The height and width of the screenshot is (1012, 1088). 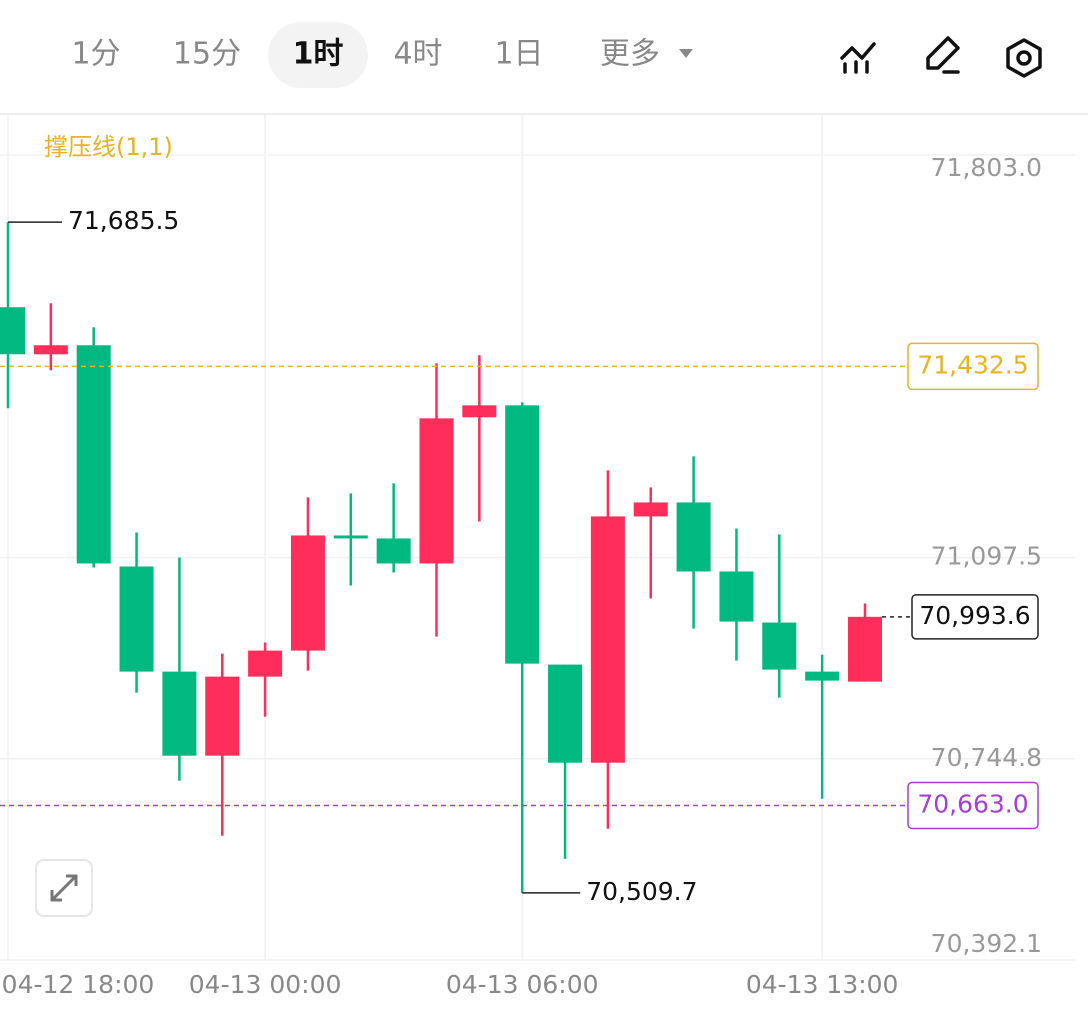 I want to click on tab: 15分, so click(x=207, y=54).